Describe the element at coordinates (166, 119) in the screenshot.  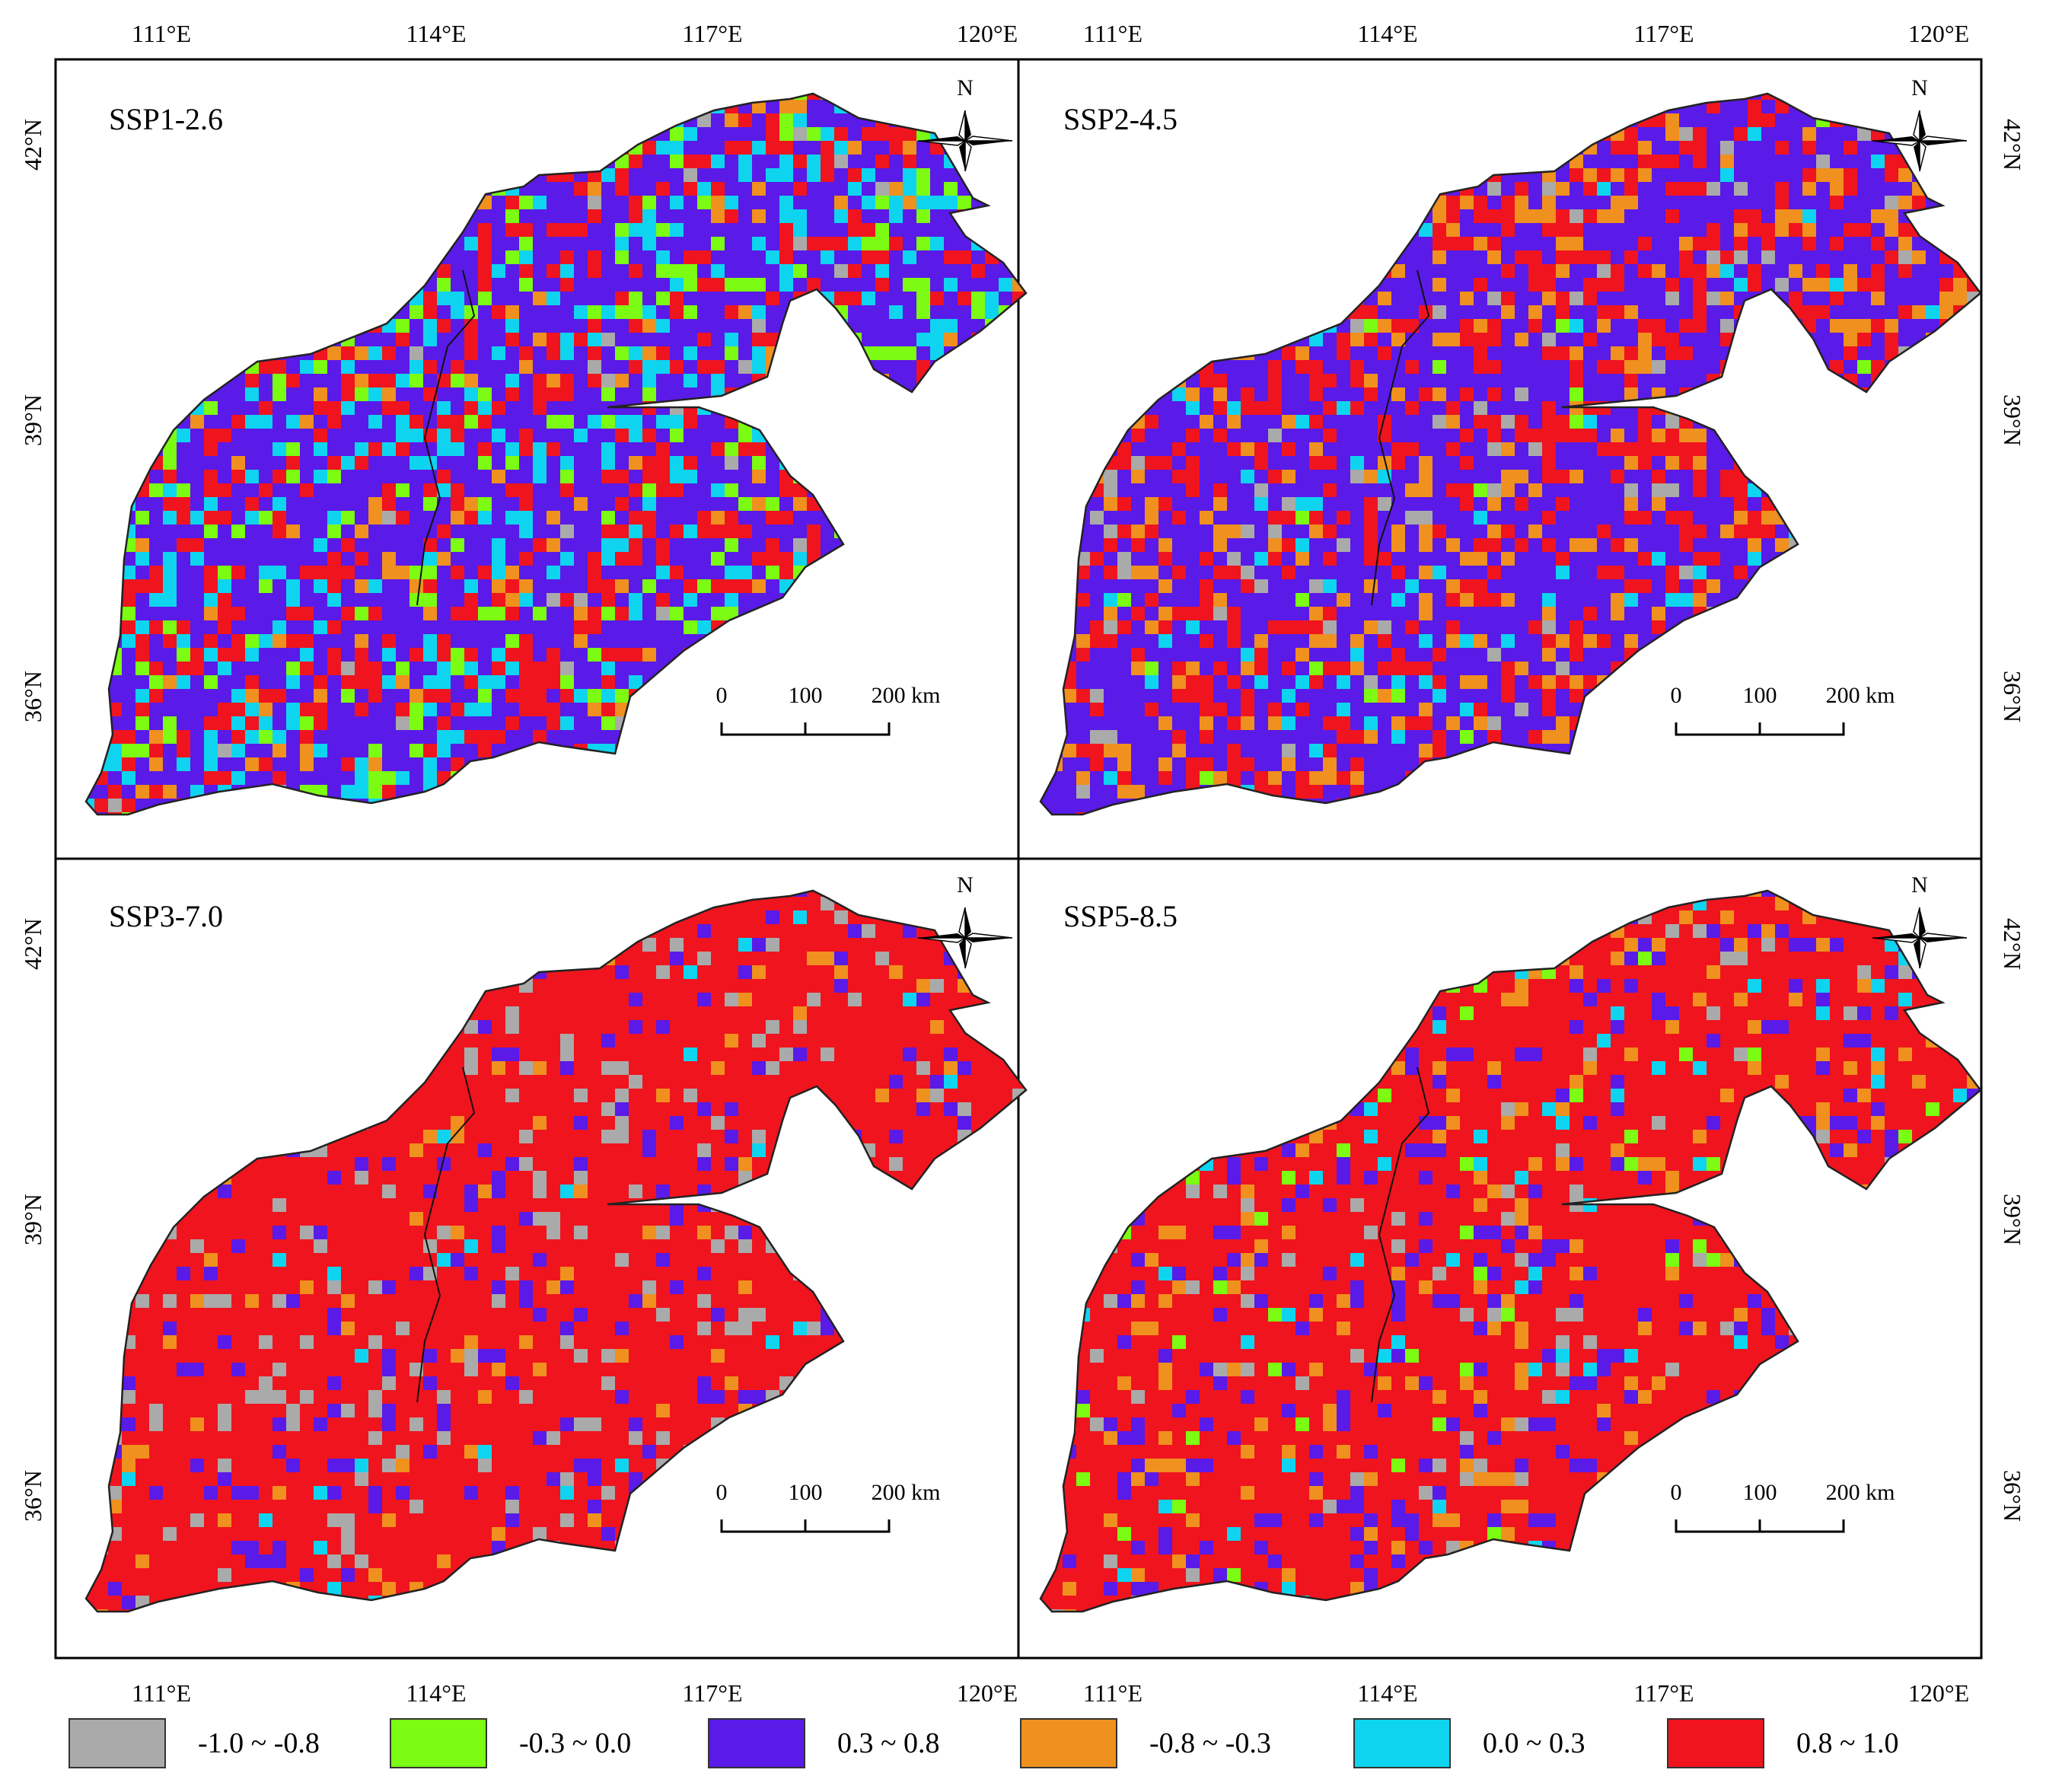
I see `panel-title: SSP1-2.6` at that location.